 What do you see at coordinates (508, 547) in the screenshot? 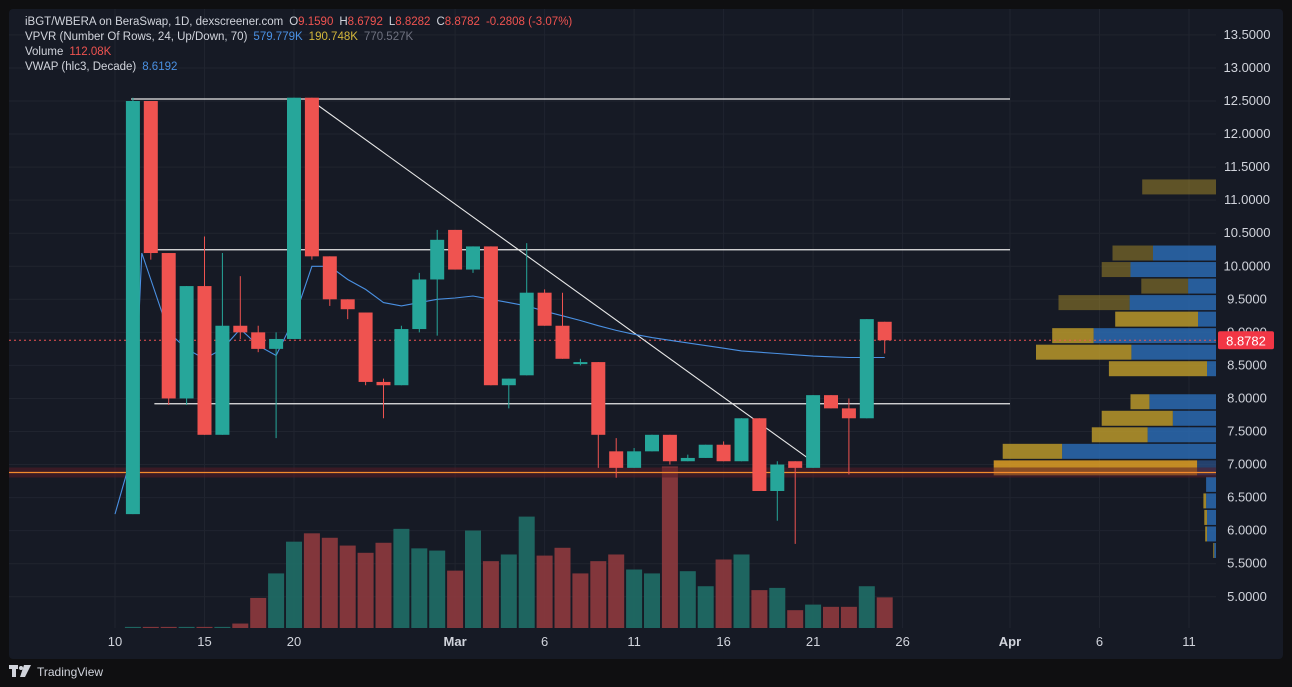
I see `volume-bars` at bounding box center [508, 547].